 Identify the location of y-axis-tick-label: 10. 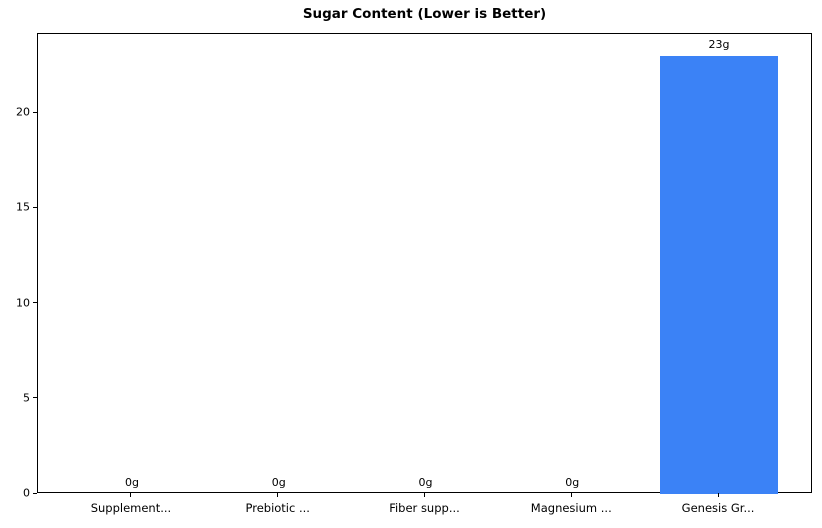
(23, 303).